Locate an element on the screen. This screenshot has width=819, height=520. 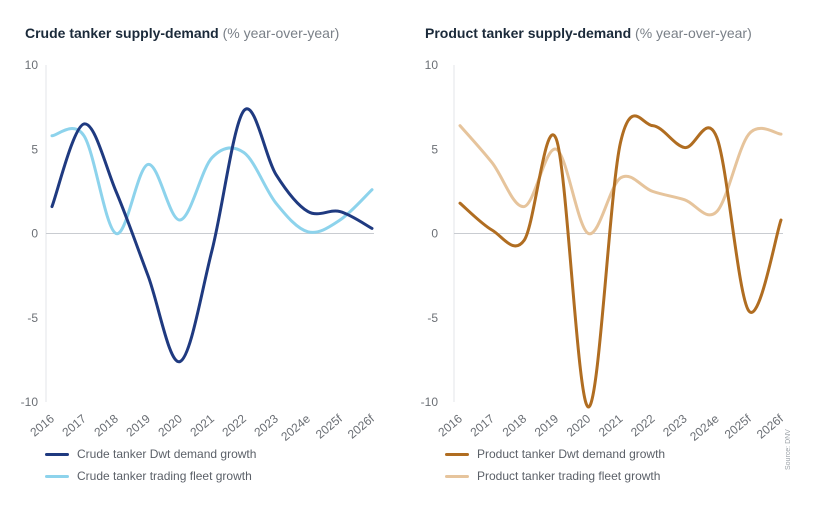
crude-x-tick-label: 2019 is located at coordinates (138, 425).